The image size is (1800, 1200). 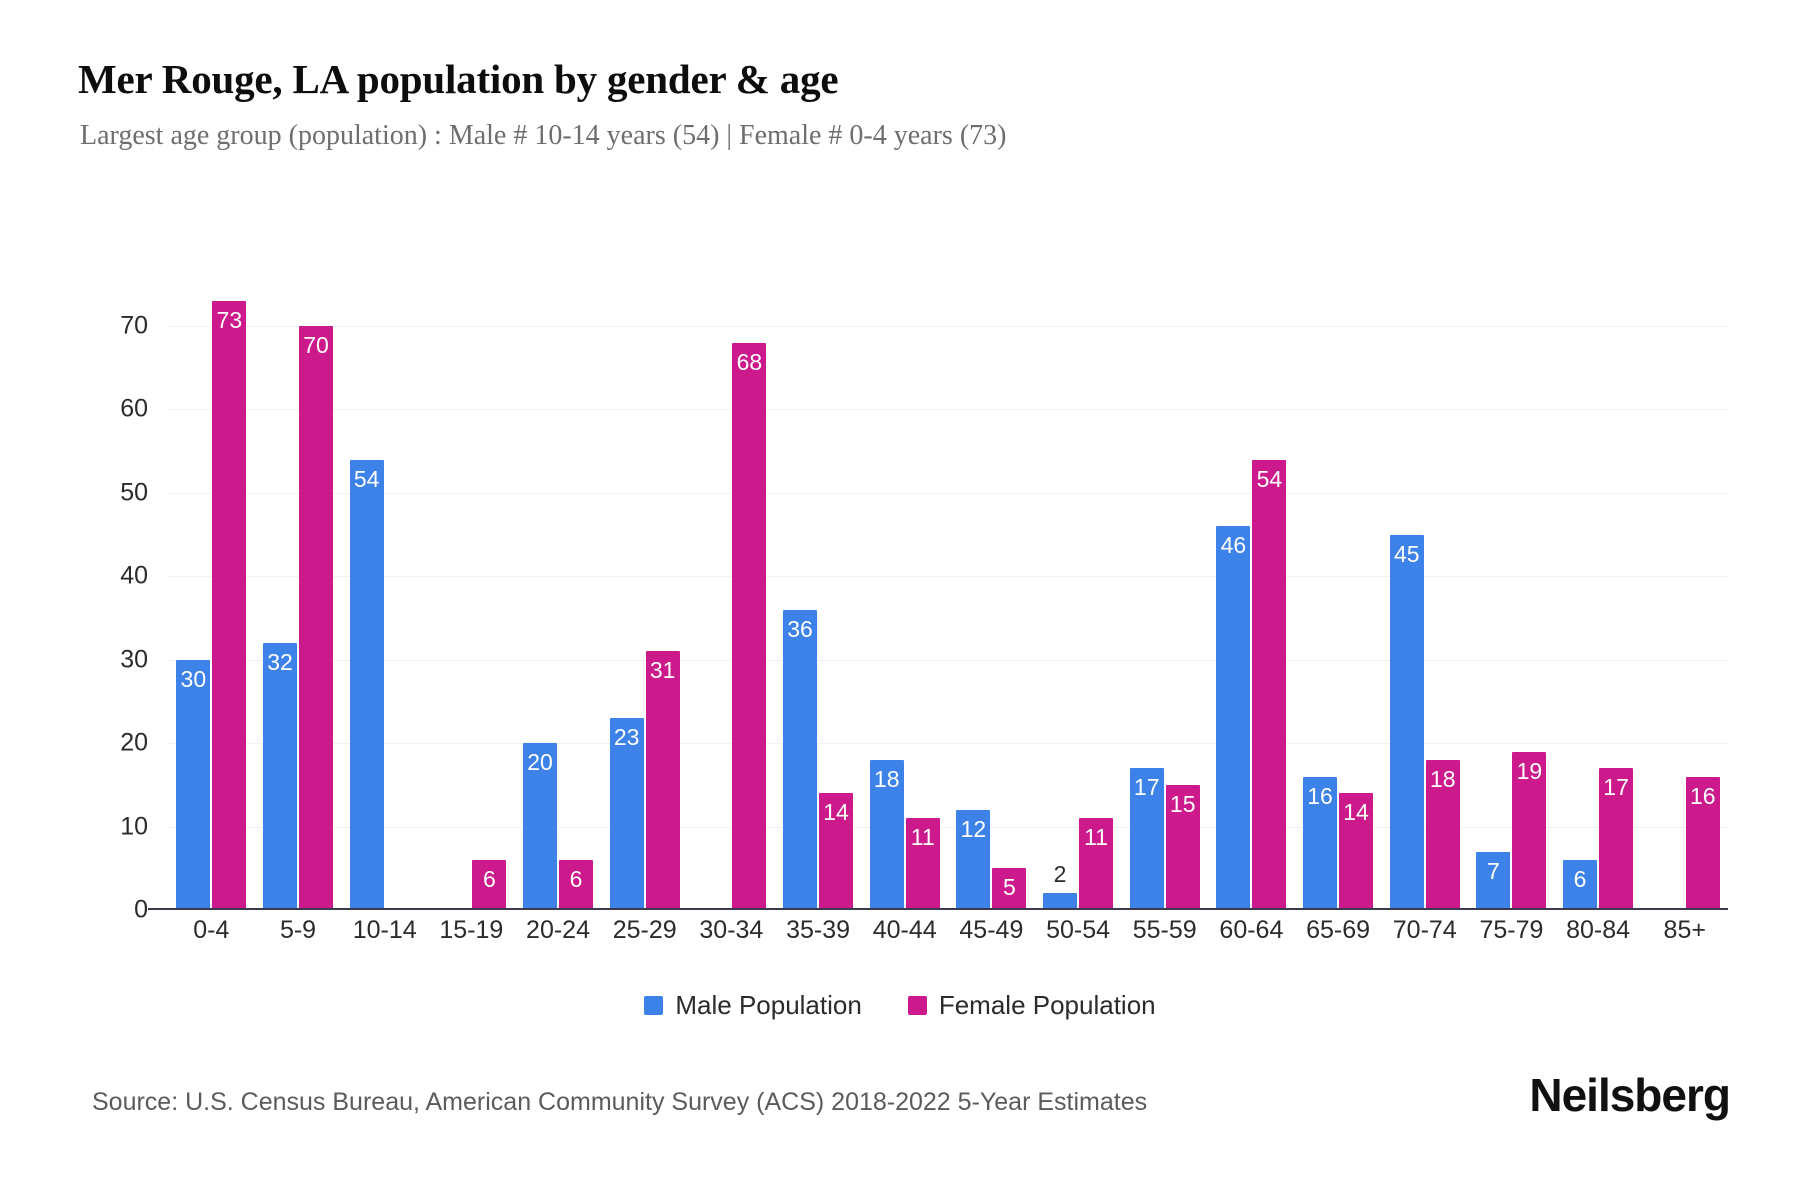 I want to click on y-axis-tick-label: 0, so click(x=141, y=909).